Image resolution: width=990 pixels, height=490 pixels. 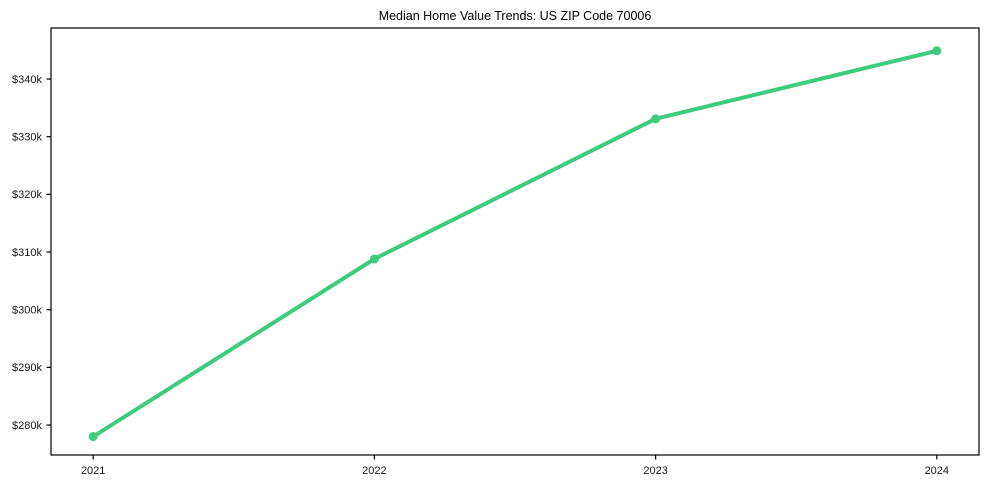 What do you see at coordinates (27, 137) in the screenshot?
I see `y-tick-label: $330k` at bounding box center [27, 137].